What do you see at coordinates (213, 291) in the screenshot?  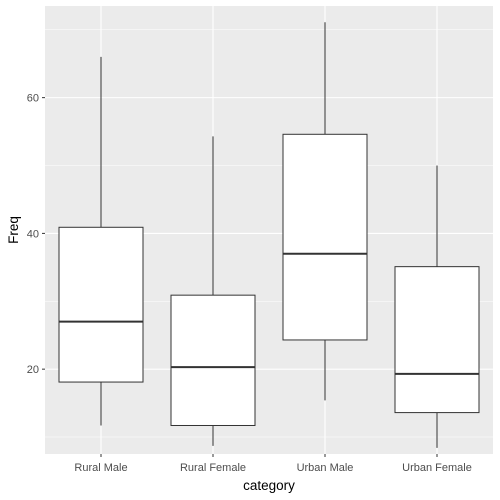 I see `box-rural-female` at bounding box center [213, 291].